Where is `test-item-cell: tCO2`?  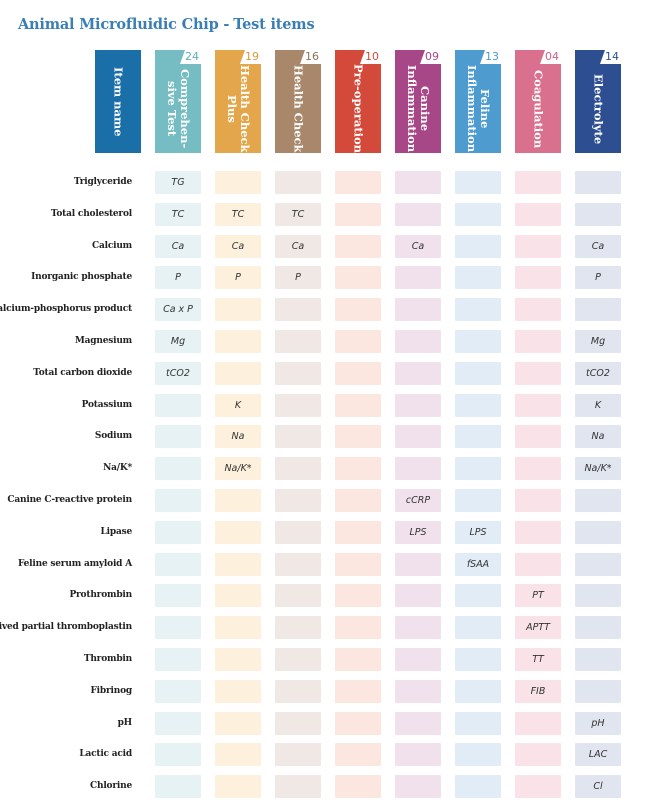 test-item-cell: tCO2 is located at coordinates (598, 373).